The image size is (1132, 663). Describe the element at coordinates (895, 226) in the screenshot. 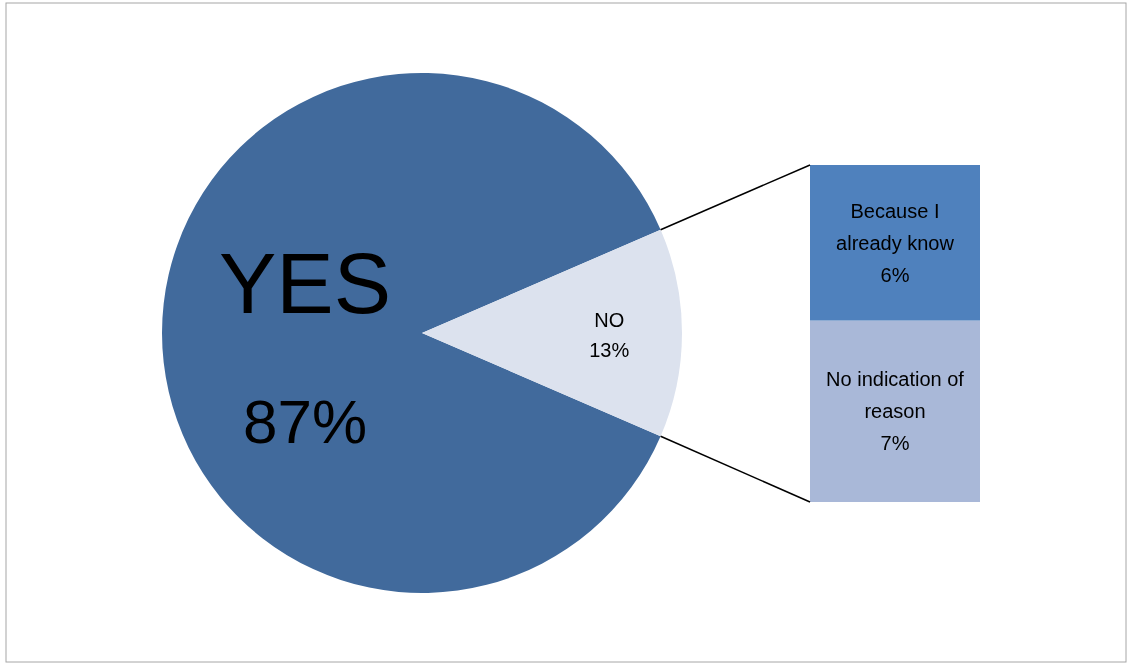

I see `series-label: Because I already know` at that location.